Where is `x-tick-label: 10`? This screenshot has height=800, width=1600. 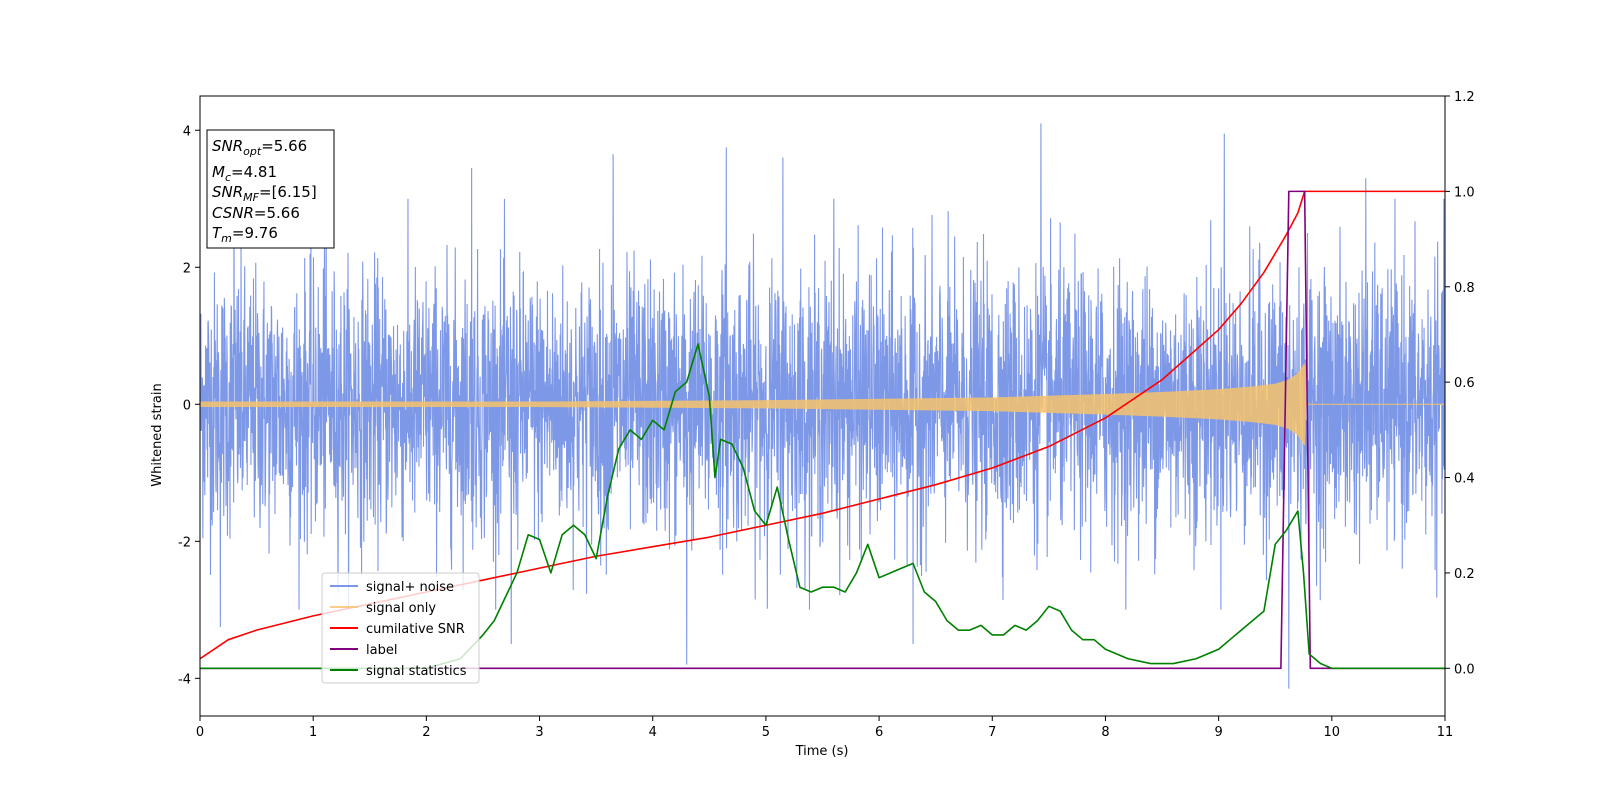 x-tick-label: 10 is located at coordinates (1332, 732).